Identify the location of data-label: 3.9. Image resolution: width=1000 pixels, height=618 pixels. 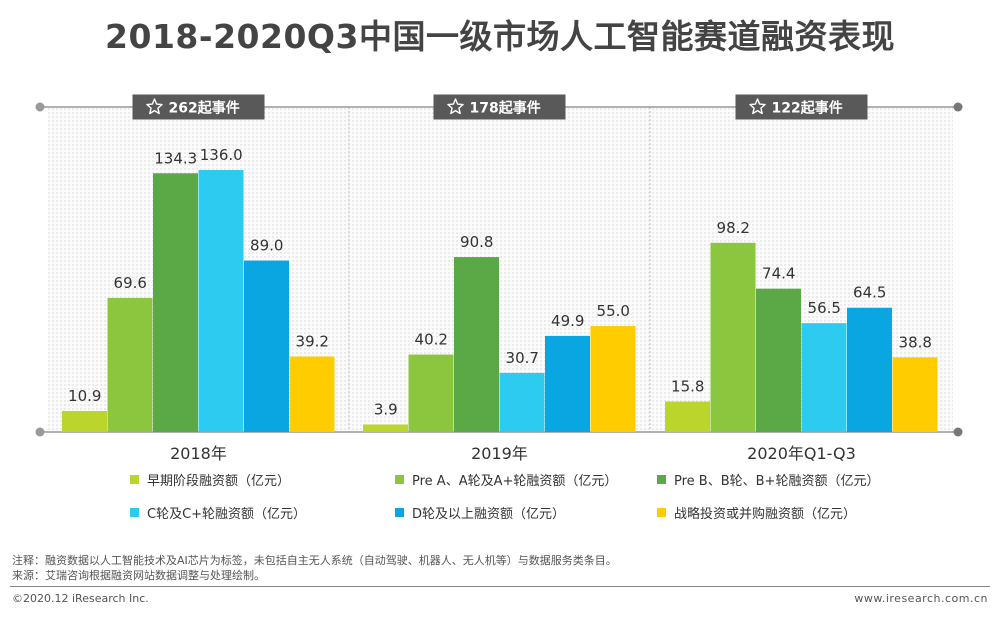
(386, 409).